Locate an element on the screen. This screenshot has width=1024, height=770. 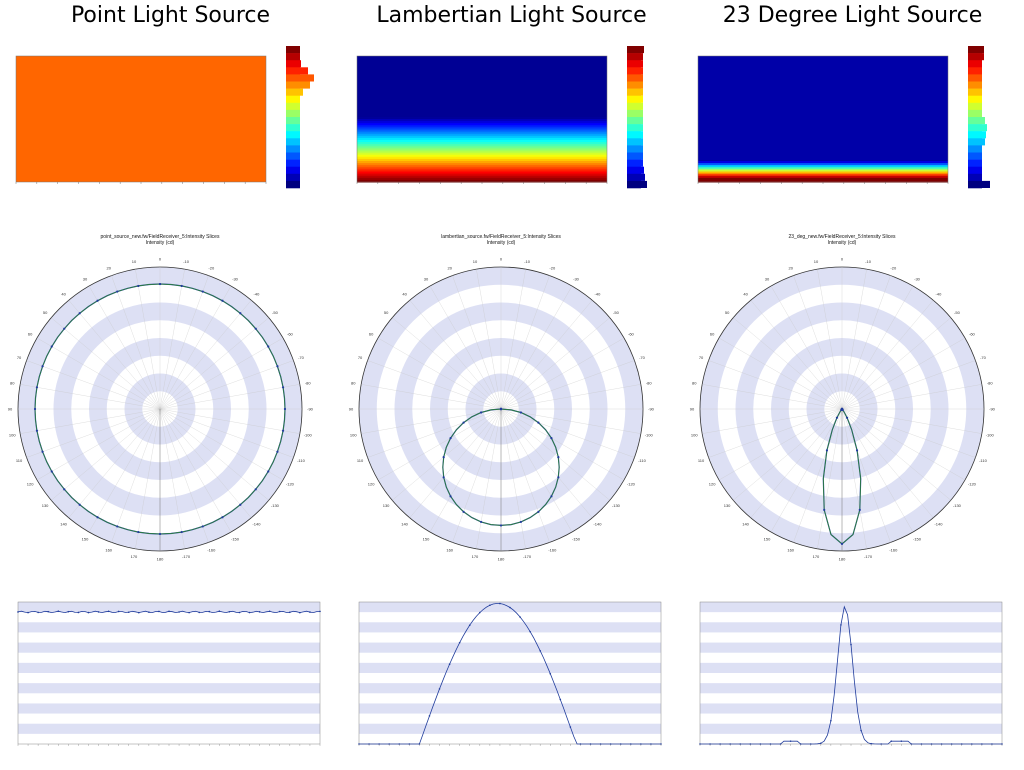
polar-angle-label: 180 is located at coordinates (501, 559).